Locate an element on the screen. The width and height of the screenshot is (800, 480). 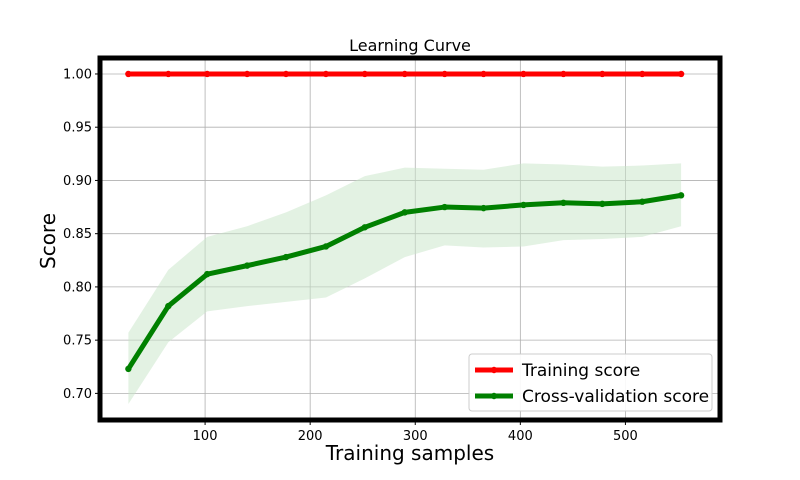
legend-label: Training score is located at coordinates (580, 371).